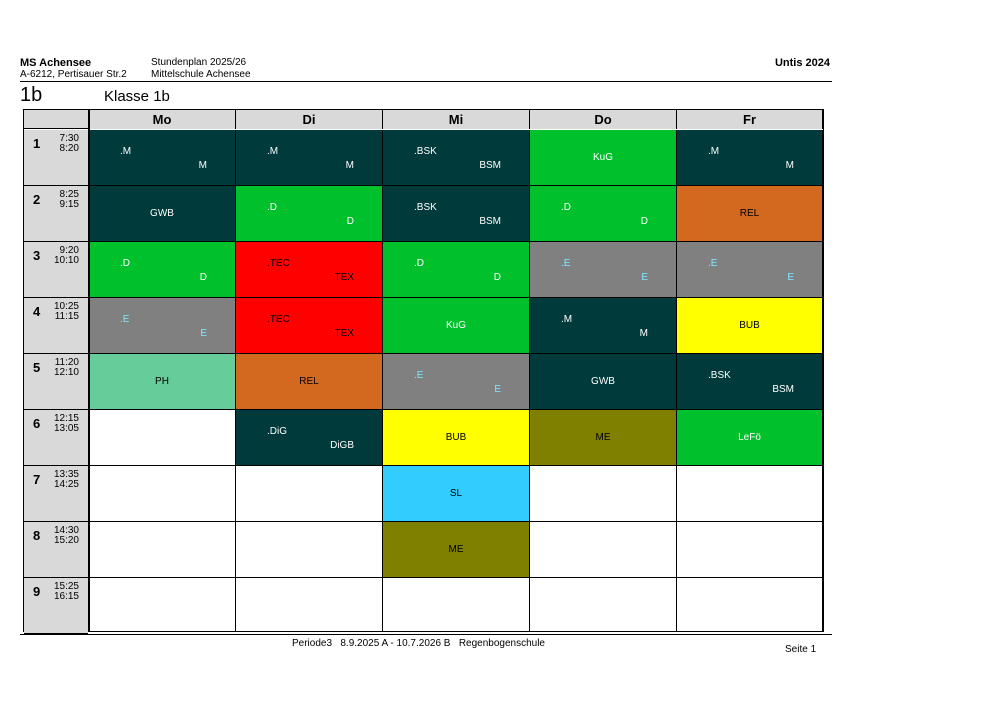  I want to click on period-start: 10:25, so click(66, 306).